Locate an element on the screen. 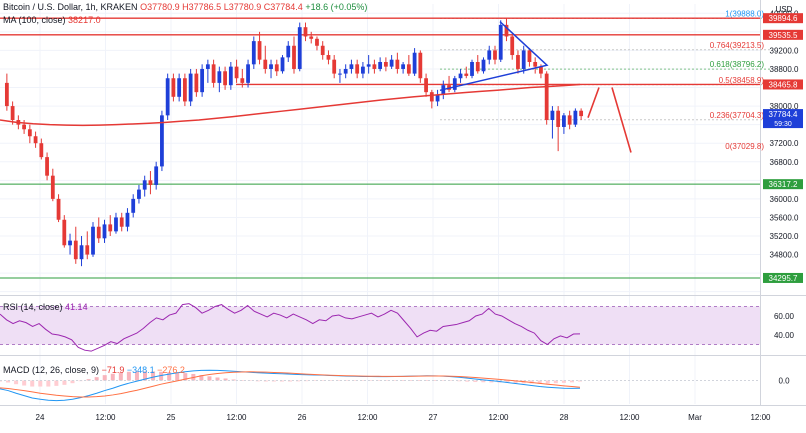  time-tick-11: 12:00 is located at coordinates (760, 417).